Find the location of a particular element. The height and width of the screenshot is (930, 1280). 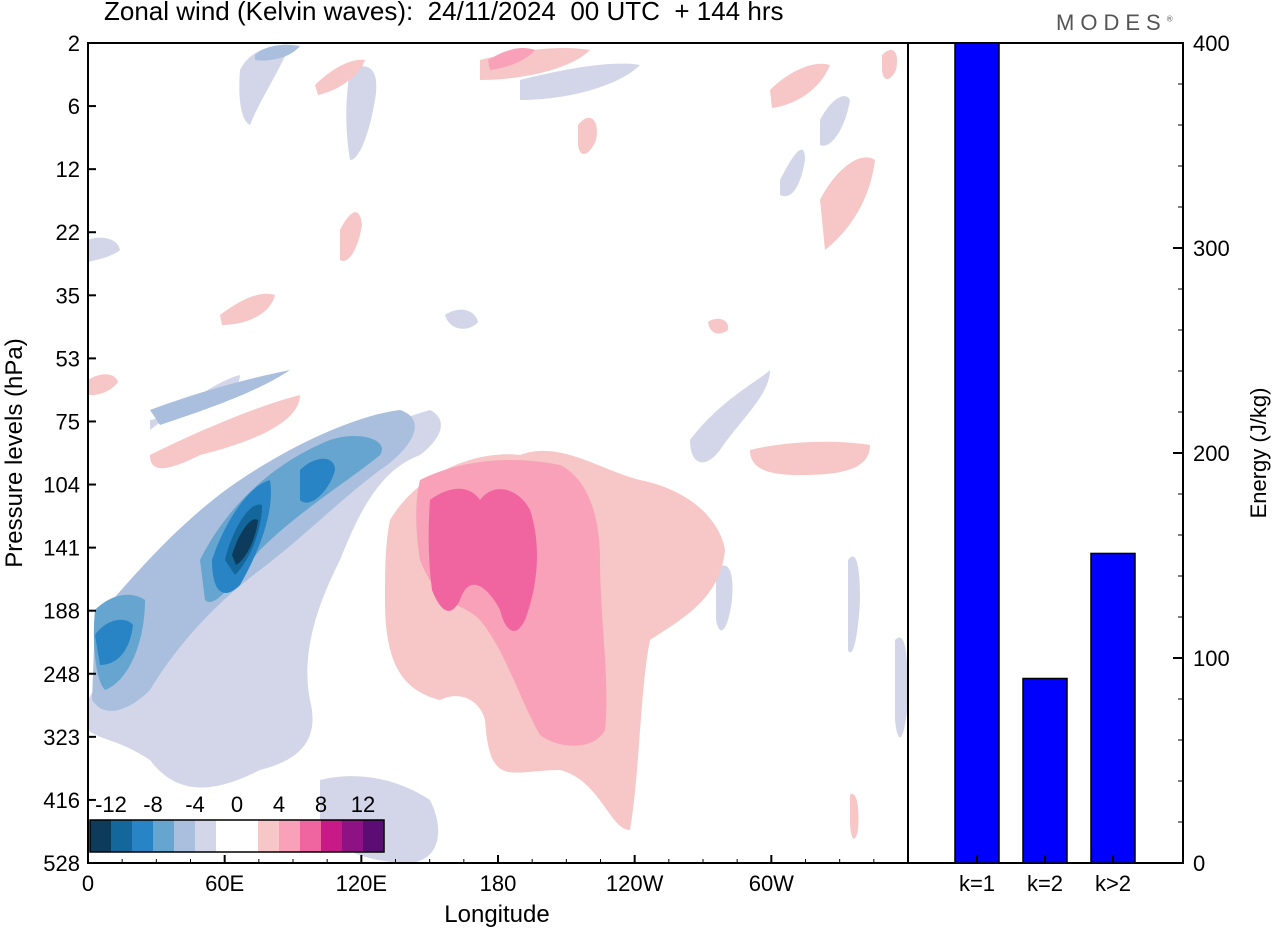

y-tick-label: 6 is located at coordinates (74, 106).